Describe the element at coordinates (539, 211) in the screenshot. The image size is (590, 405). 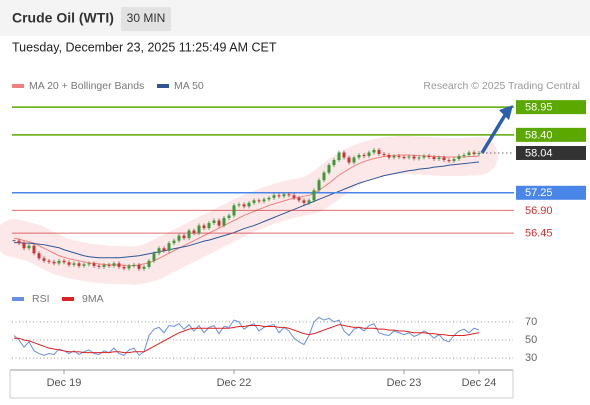
I see `level-label: 56.90` at that location.